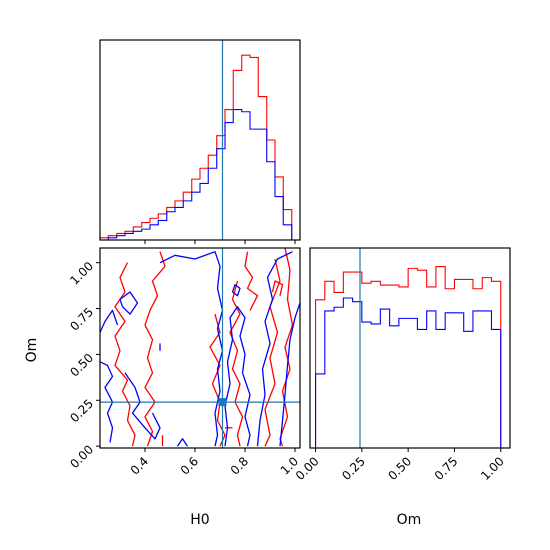  Describe the element at coordinates (353, 468) in the screenshot. I see `om-hist-x-tick-label: 0.25` at that location.